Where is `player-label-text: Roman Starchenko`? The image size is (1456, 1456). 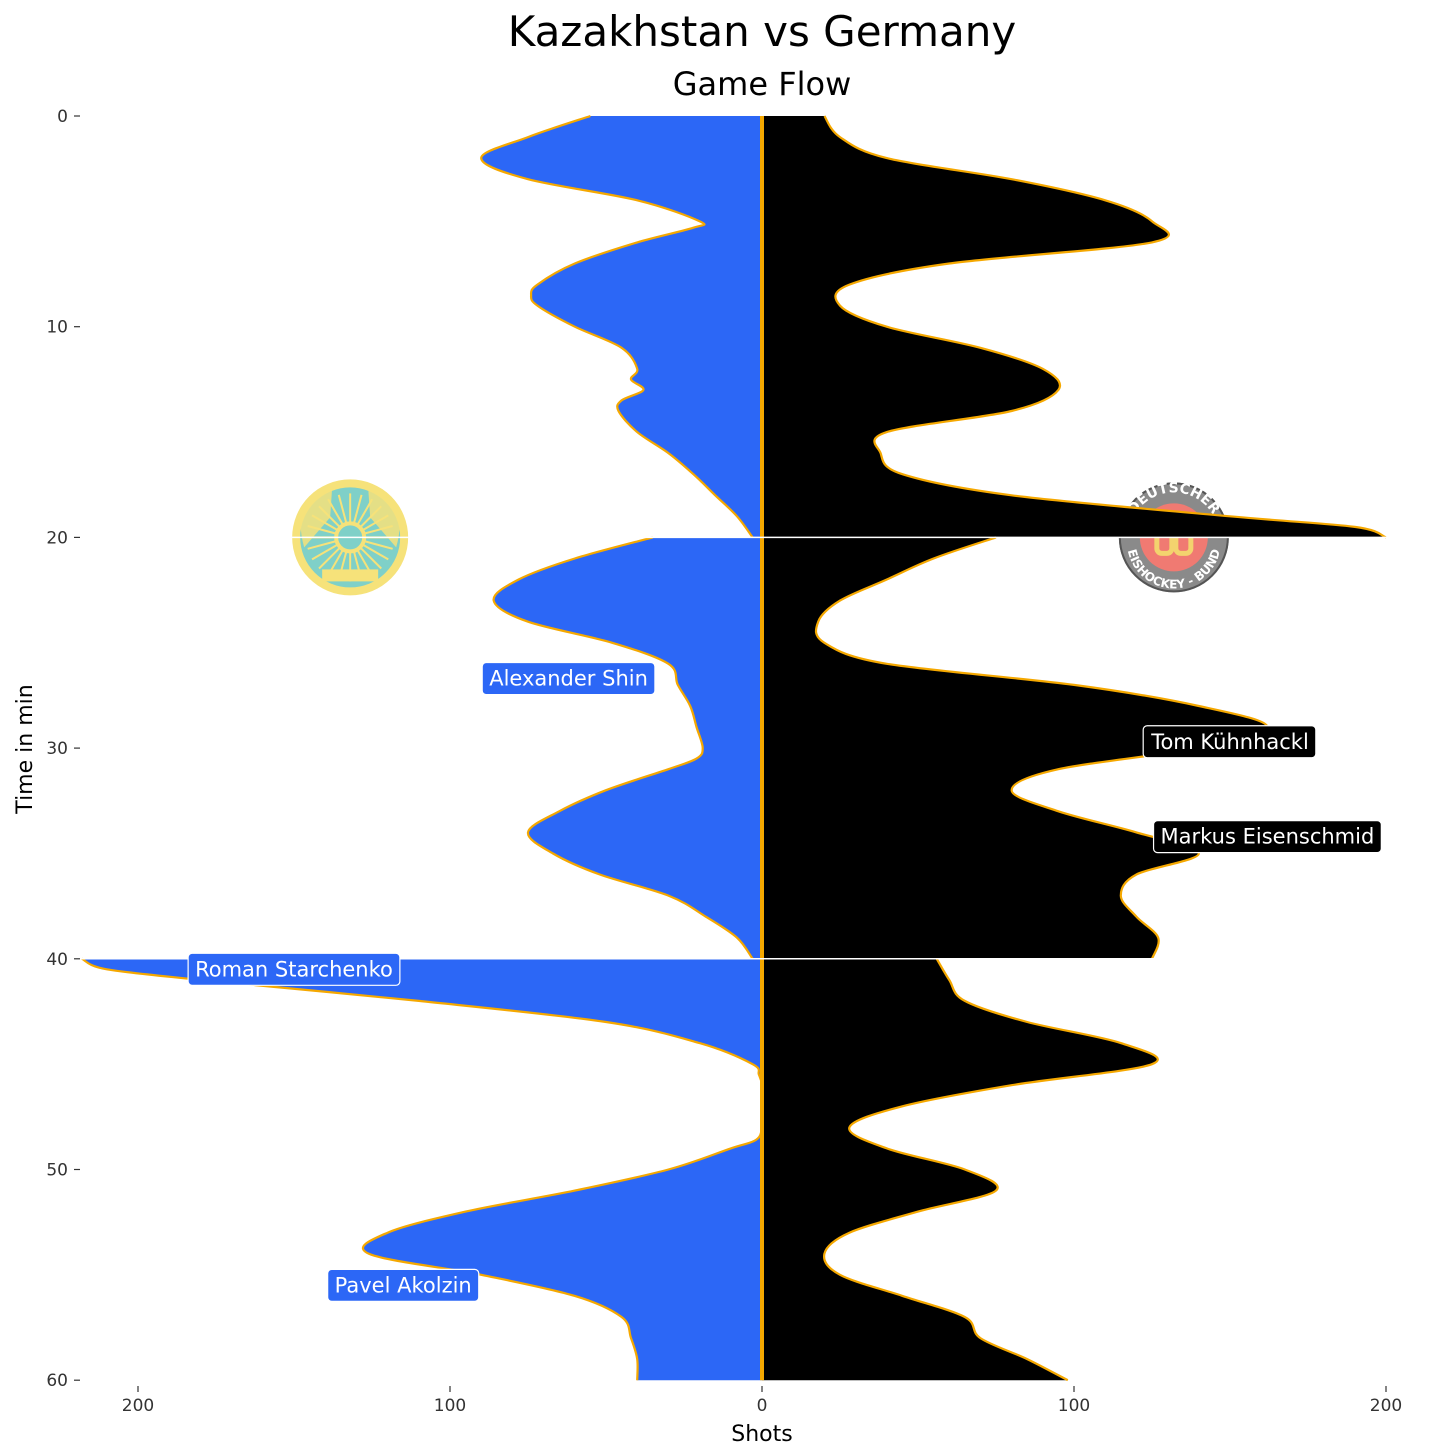 player-label-text: Roman Starchenko is located at coordinates (294, 969).